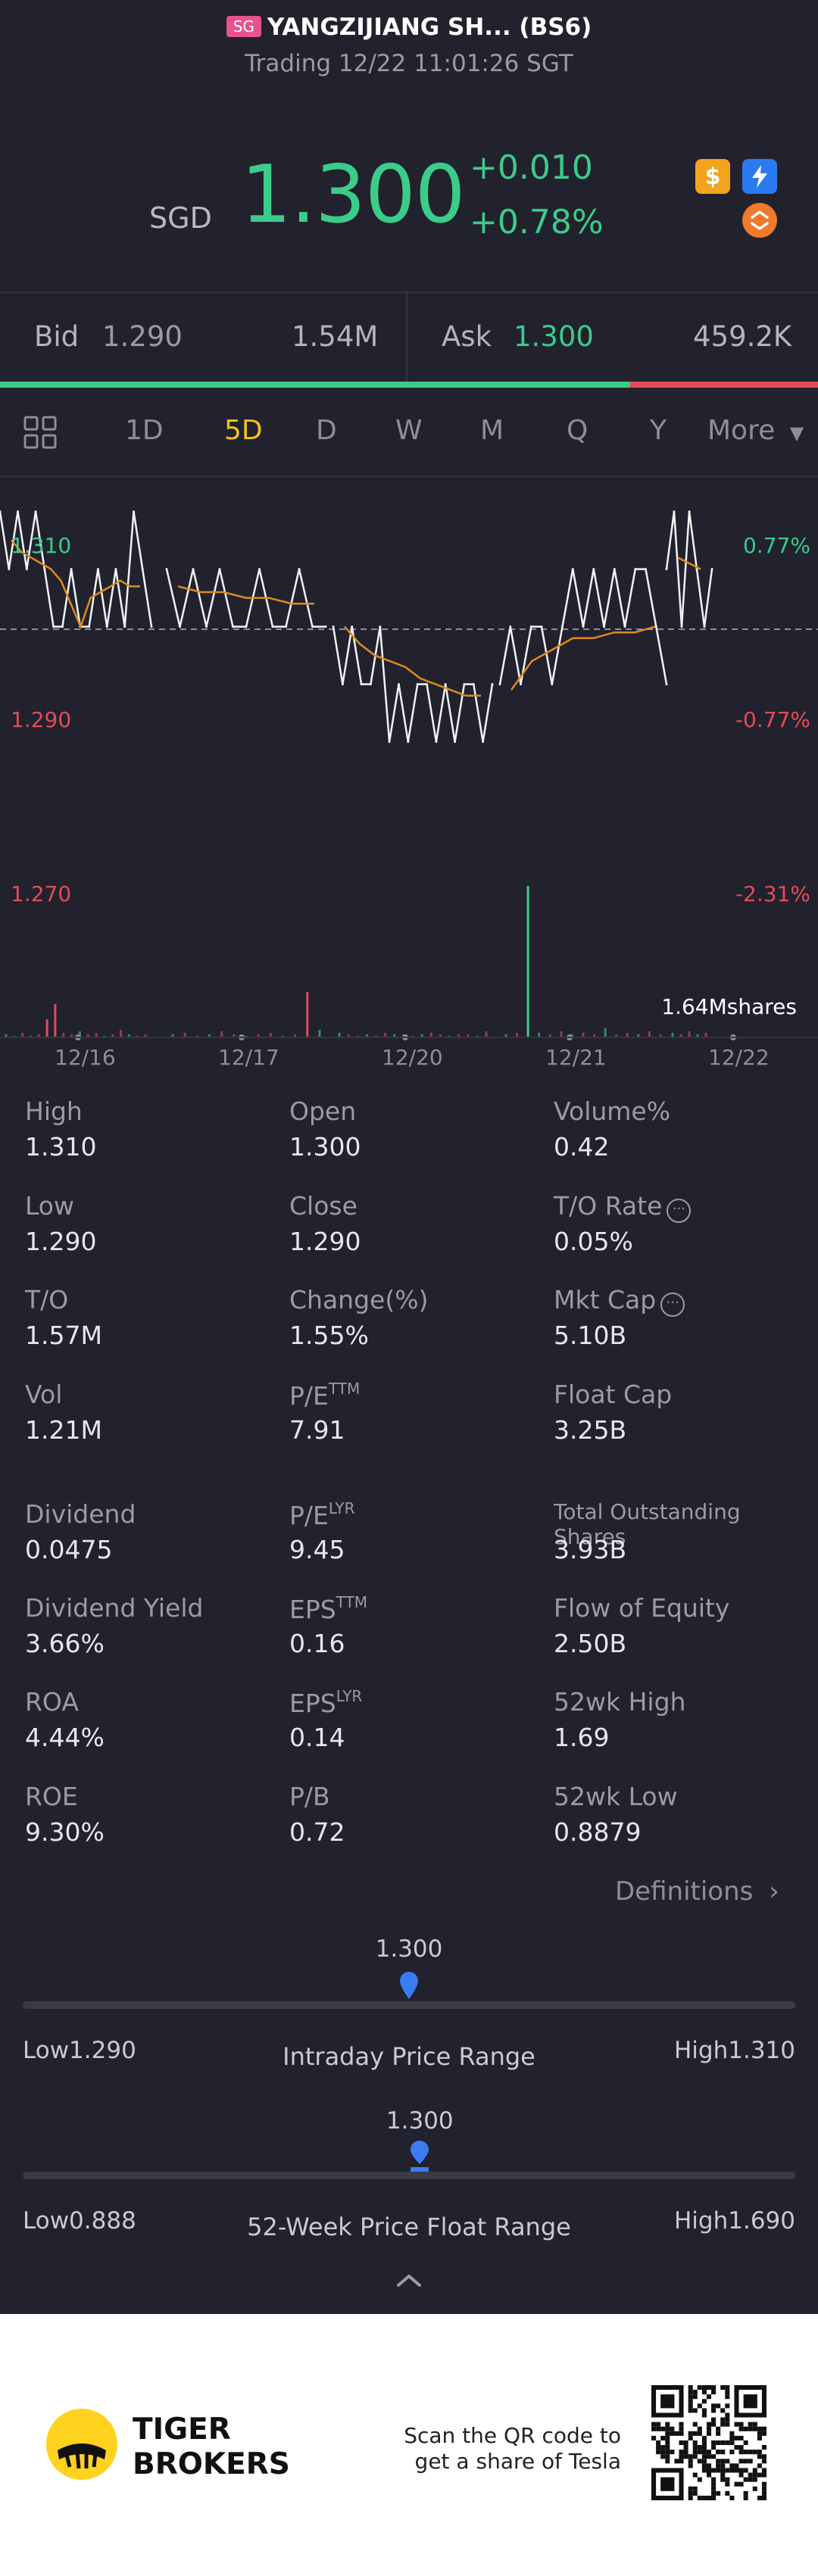  Describe the element at coordinates (409, 2280) in the screenshot. I see `chevron-up-icon` at that location.